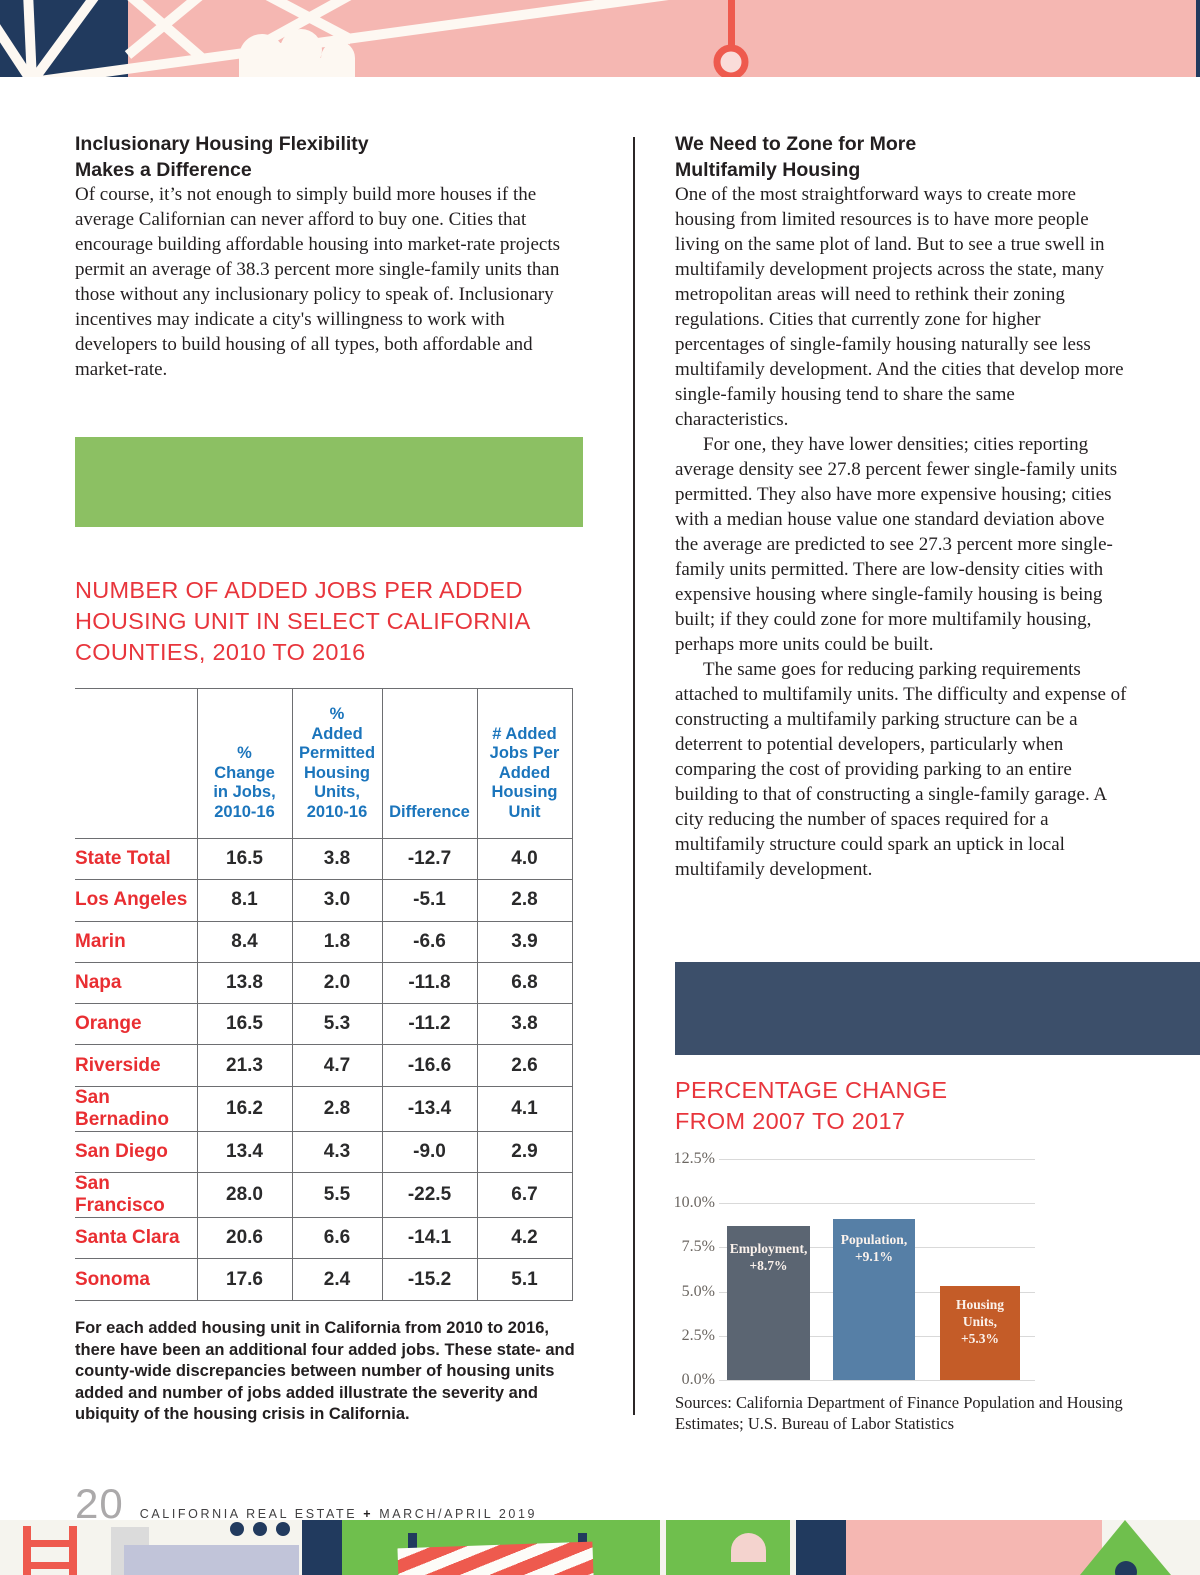 The width and height of the screenshot is (1200, 1575). I want to click on column-header, so click(136, 763).